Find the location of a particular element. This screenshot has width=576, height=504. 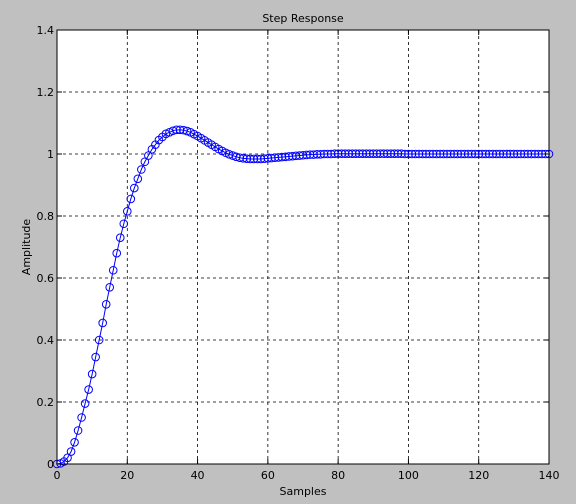

y-axis-label: Amplitude is located at coordinates (26, 247).